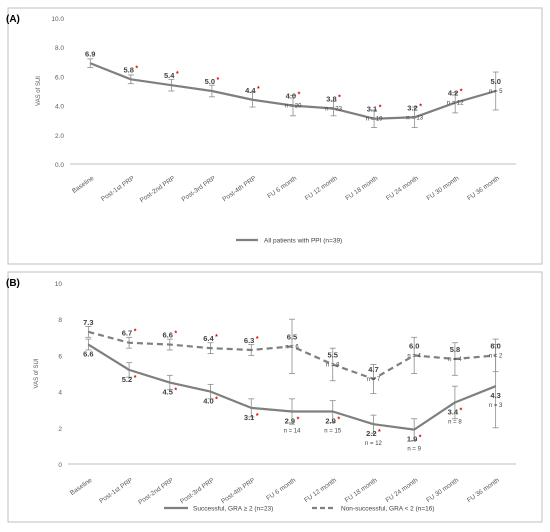 The height and width of the screenshot is (532, 550). I want to click on y-tick-label: 0, so click(60, 465).